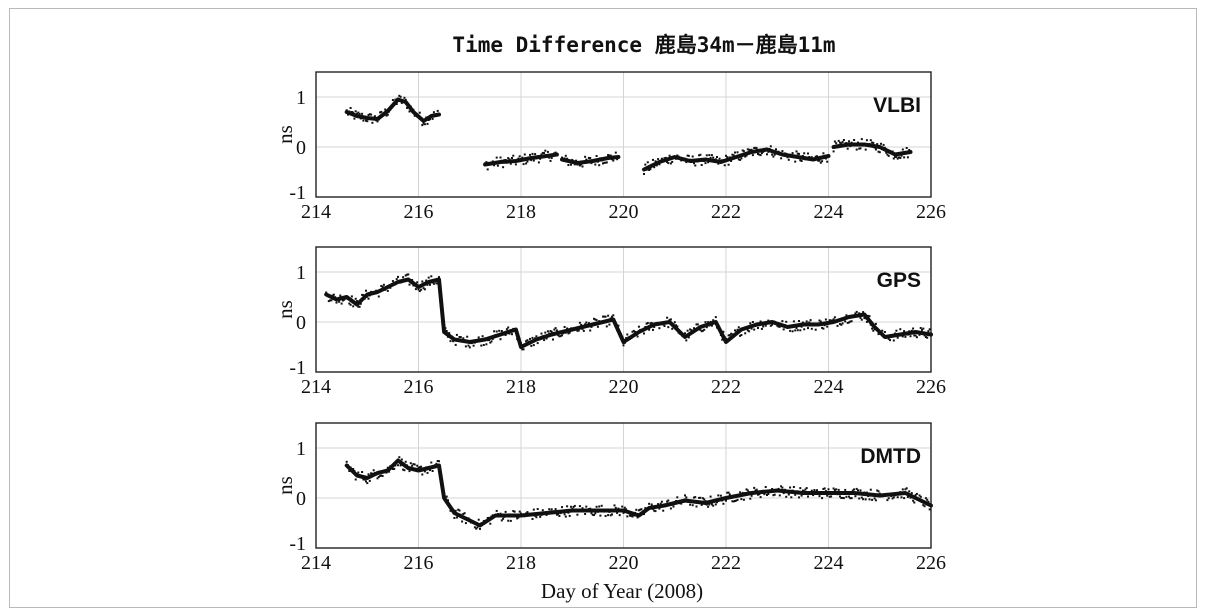 Image resolution: width=1208 pixels, height=613 pixels. Describe the element at coordinates (897, 105) in the screenshot. I see `panel-label: VLBI` at that location.